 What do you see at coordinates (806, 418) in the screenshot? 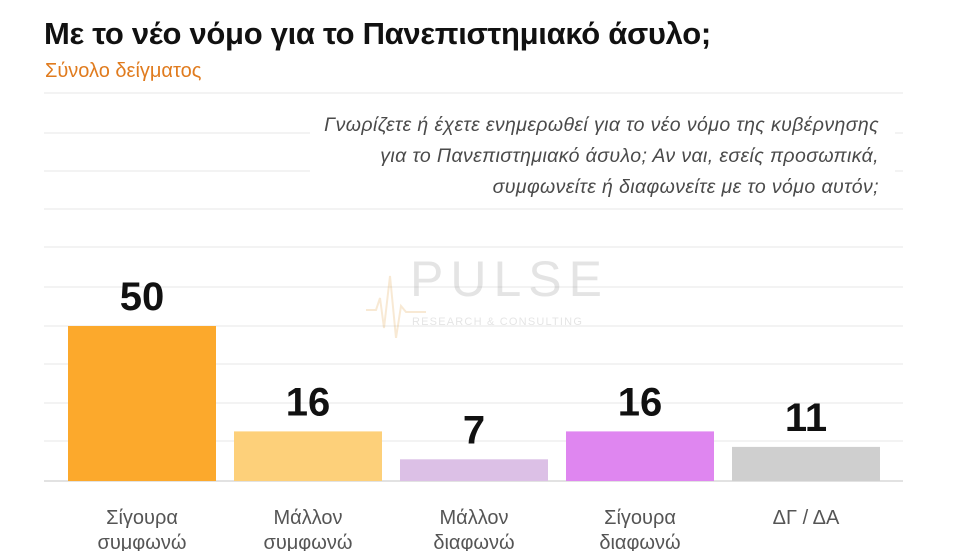
I see `value-label: 11` at bounding box center [806, 418].